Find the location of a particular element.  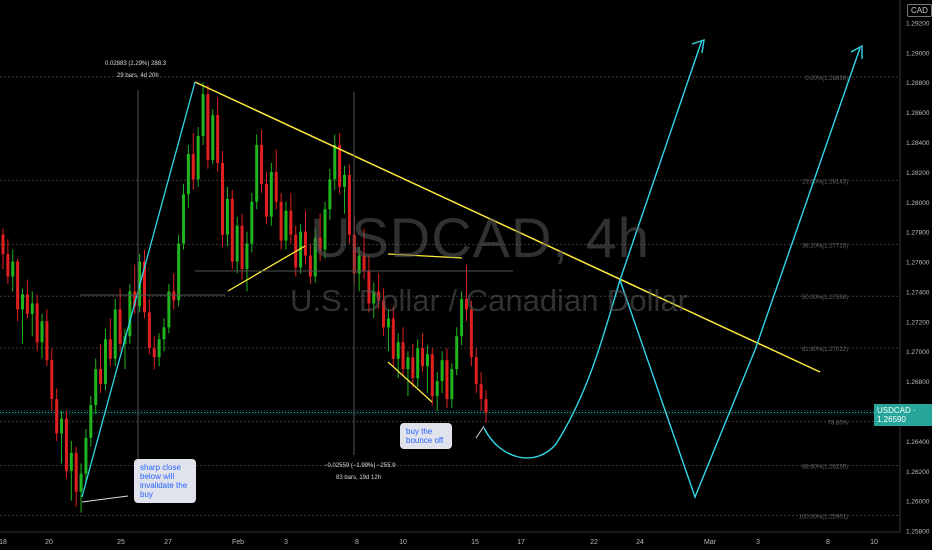

fib-label: 23.60%(1.28143) is located at coordinates (825, 182).